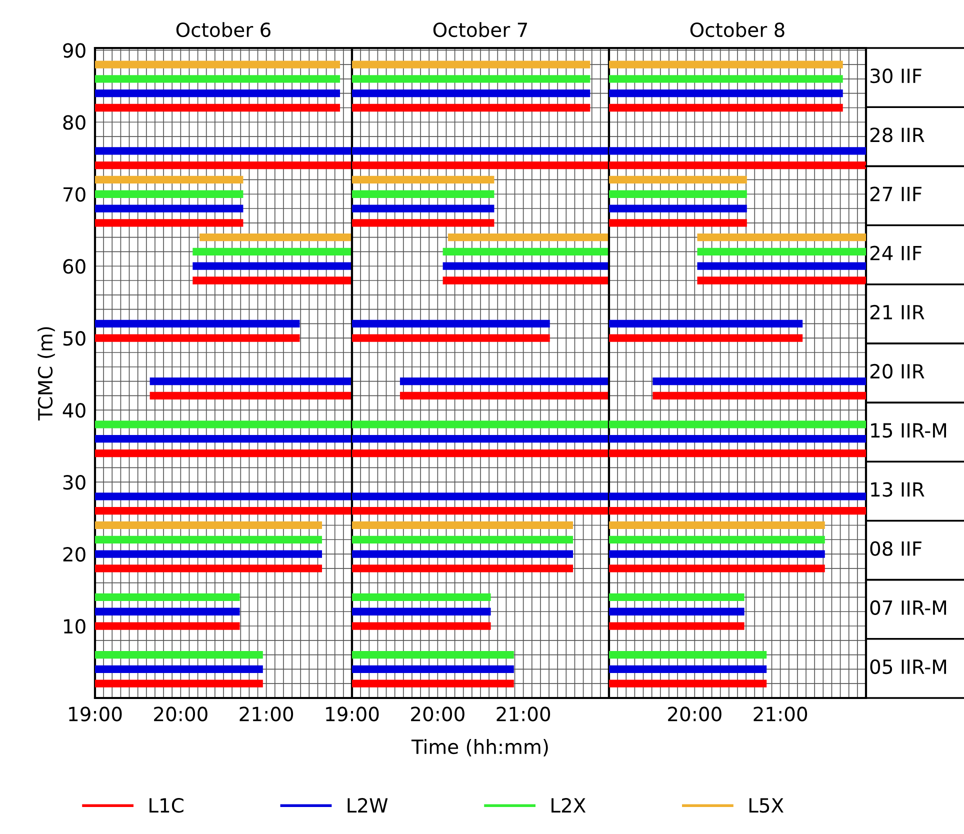 The height and width of the screenshot is (834, 964). Describe the element at coordinates (74, 410) in the screenshot. I see `y-tick-label: 40` at that location.